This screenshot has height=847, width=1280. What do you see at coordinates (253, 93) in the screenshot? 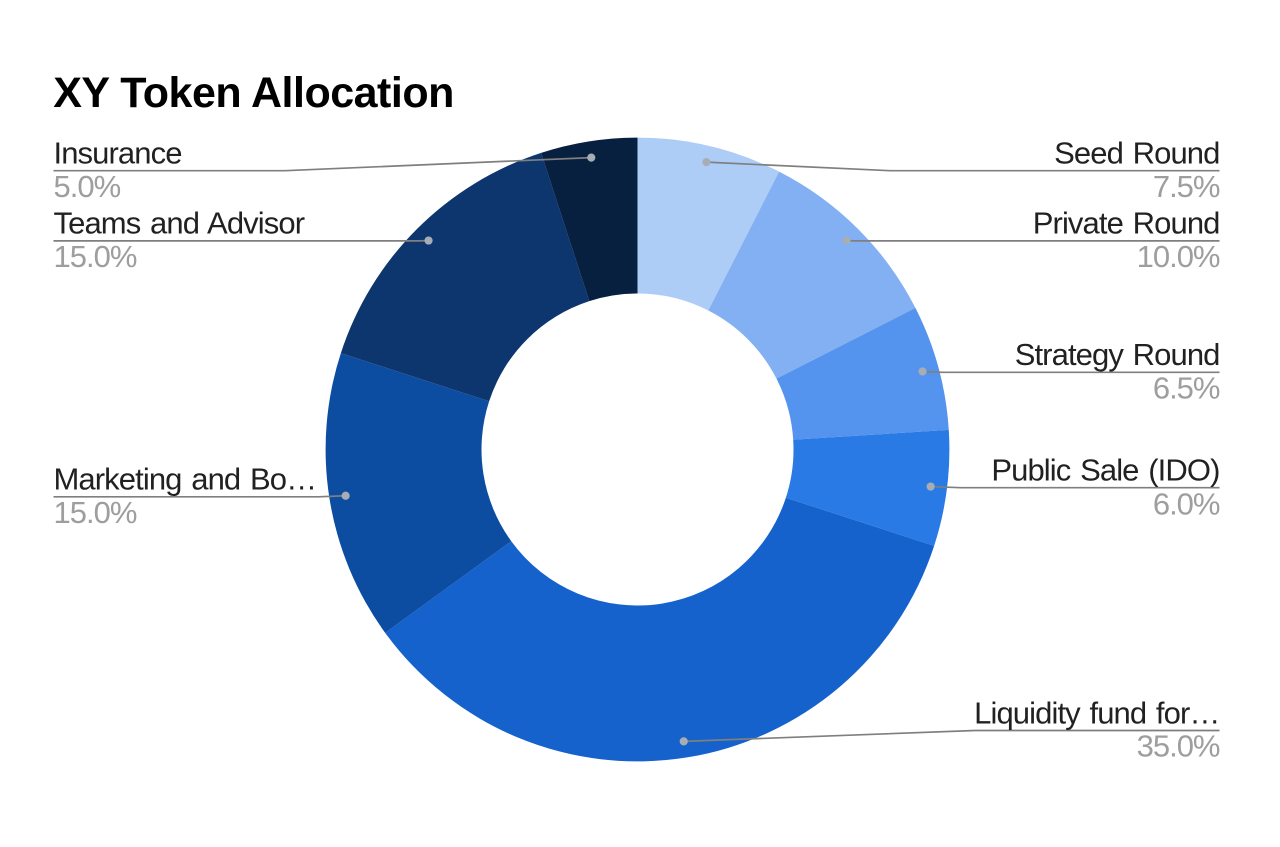
I see `svg-text: XY Token Allocation` at bounding box center [253, 93].